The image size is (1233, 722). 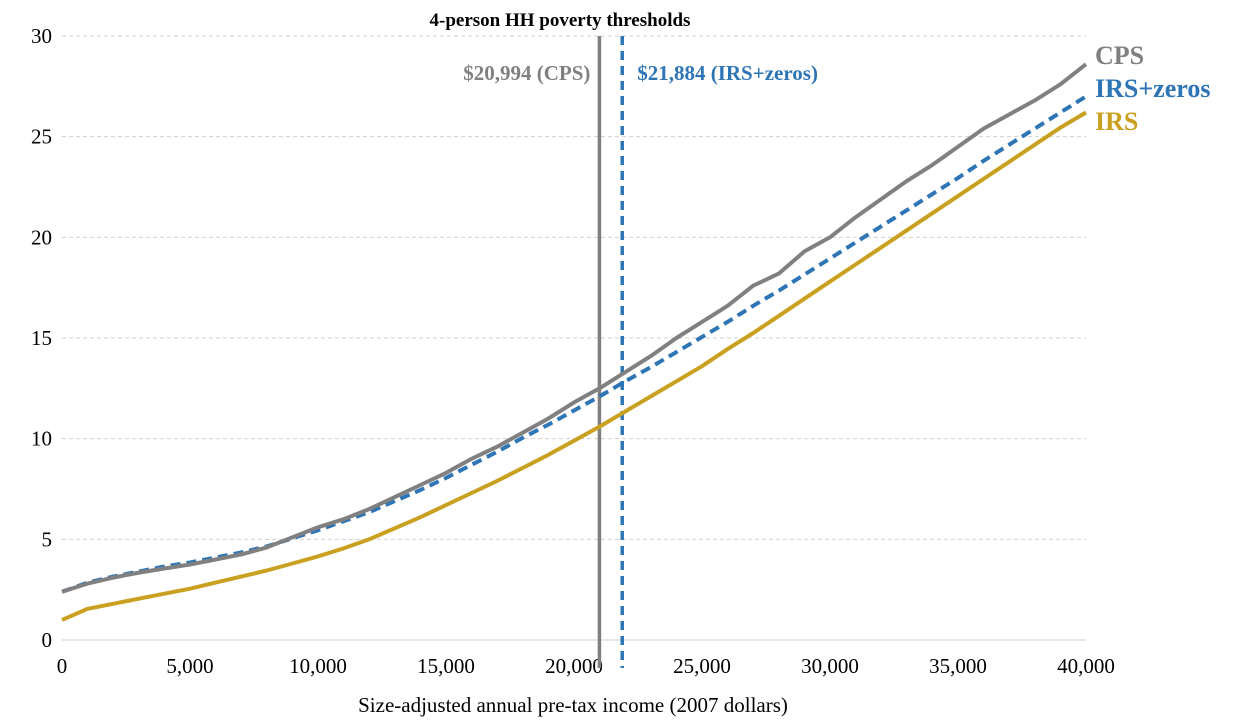 I want to click on x-tick-label: 0, so click(x=62, y=666).